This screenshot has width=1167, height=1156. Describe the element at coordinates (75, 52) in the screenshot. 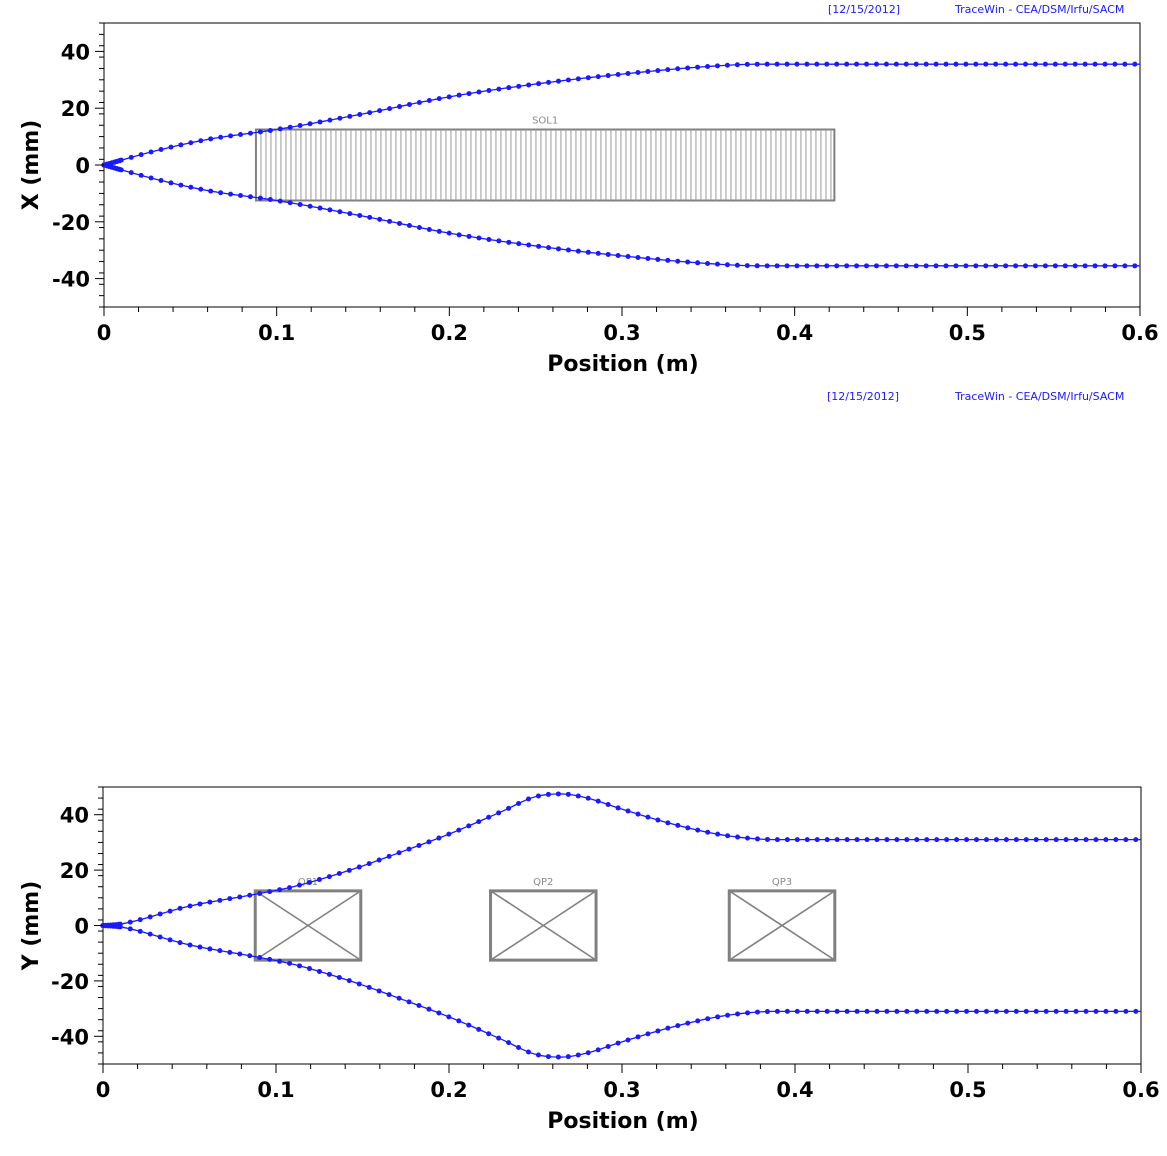

I see `chart-1-y-tick-label: 40` at that location.